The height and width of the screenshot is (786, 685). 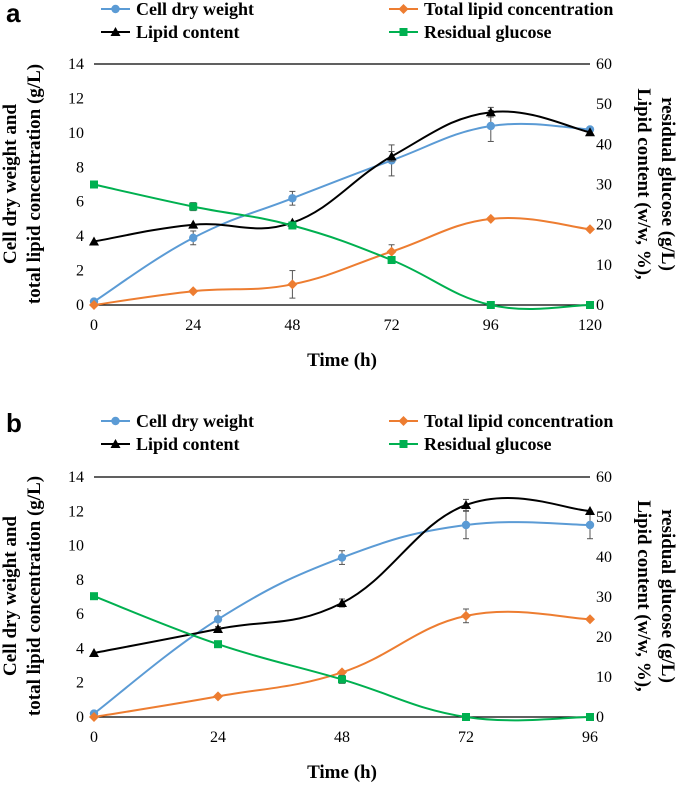 What do you see at coordinates (491, 325) in the screenshot?
I see `x-tick-label: 96` at bounding box center [491, 325].